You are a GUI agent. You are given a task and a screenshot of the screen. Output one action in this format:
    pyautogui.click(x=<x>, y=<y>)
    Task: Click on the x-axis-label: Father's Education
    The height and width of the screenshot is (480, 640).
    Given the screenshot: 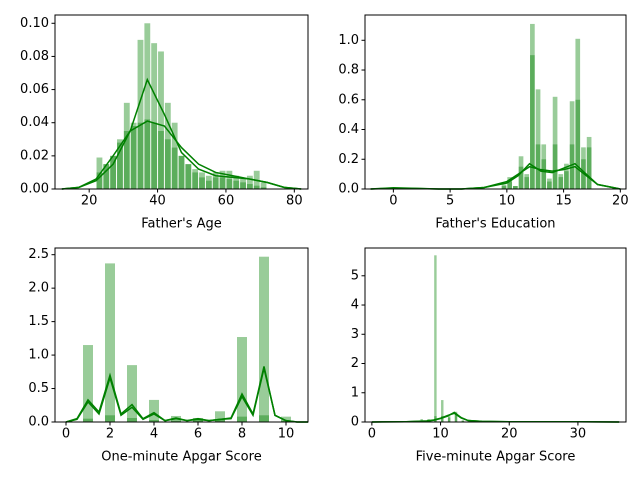 What is the action you would take?
    pyautogui.click(x=495, y=224)
    